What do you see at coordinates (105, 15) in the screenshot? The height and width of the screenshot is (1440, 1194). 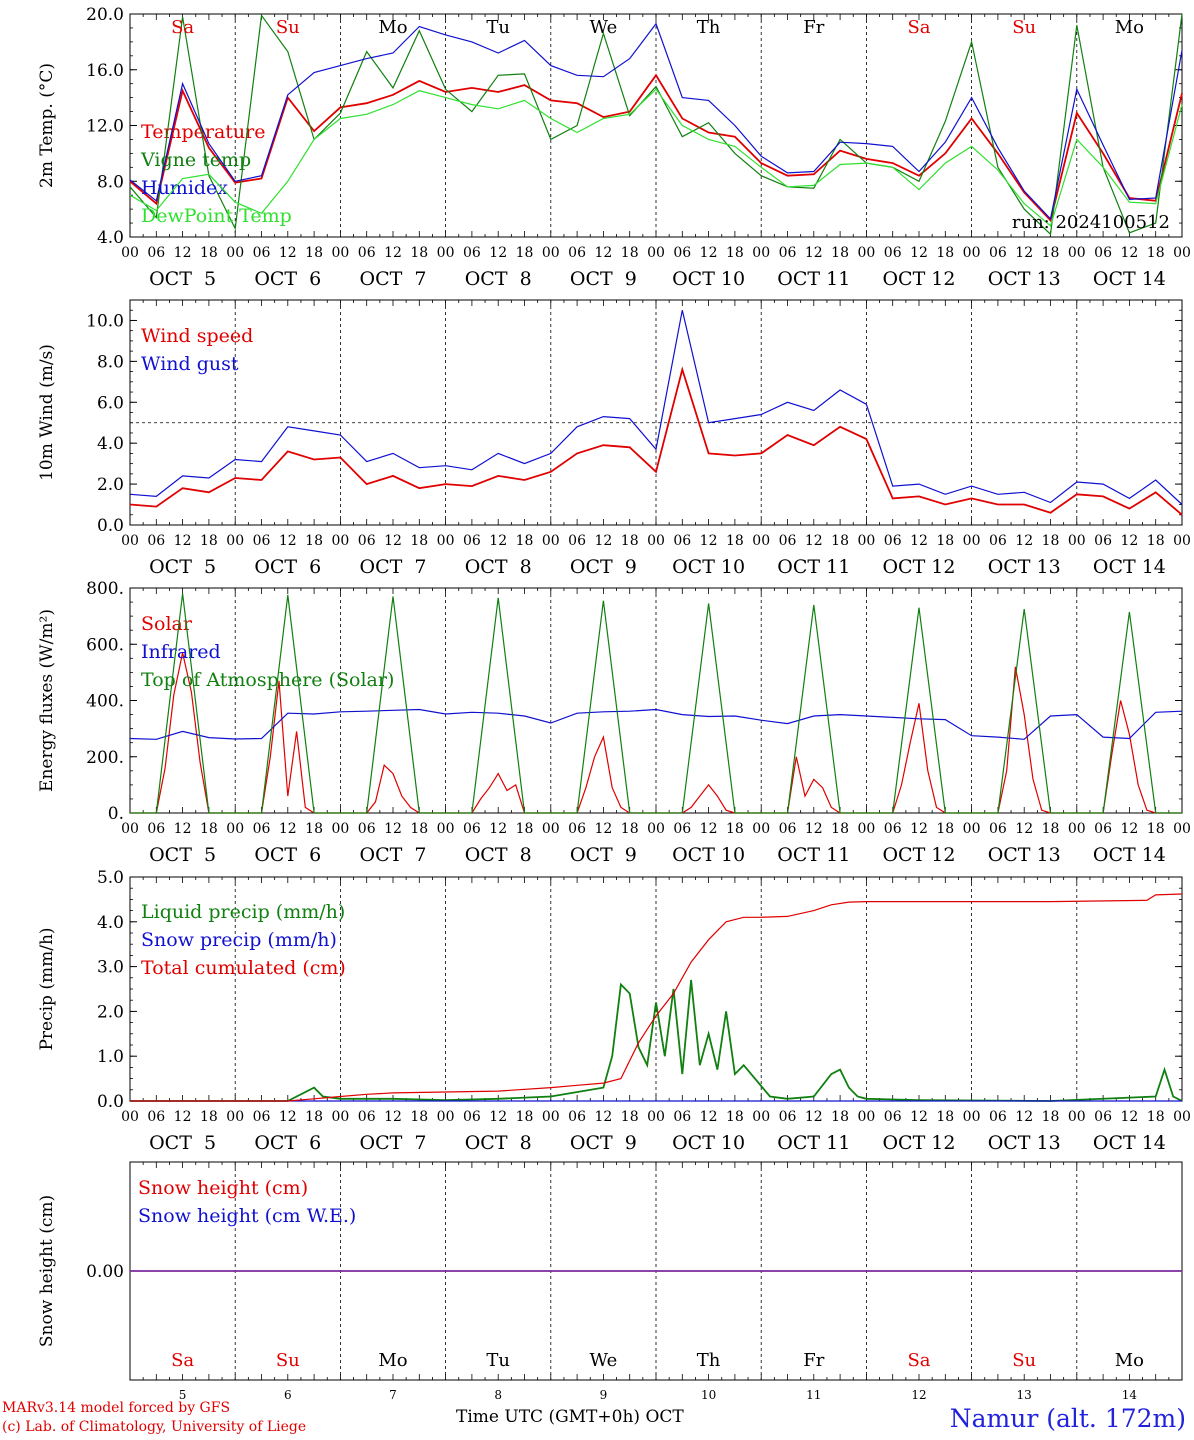 I see `ytick-label: 20.0` at bounding box center [105, 15].